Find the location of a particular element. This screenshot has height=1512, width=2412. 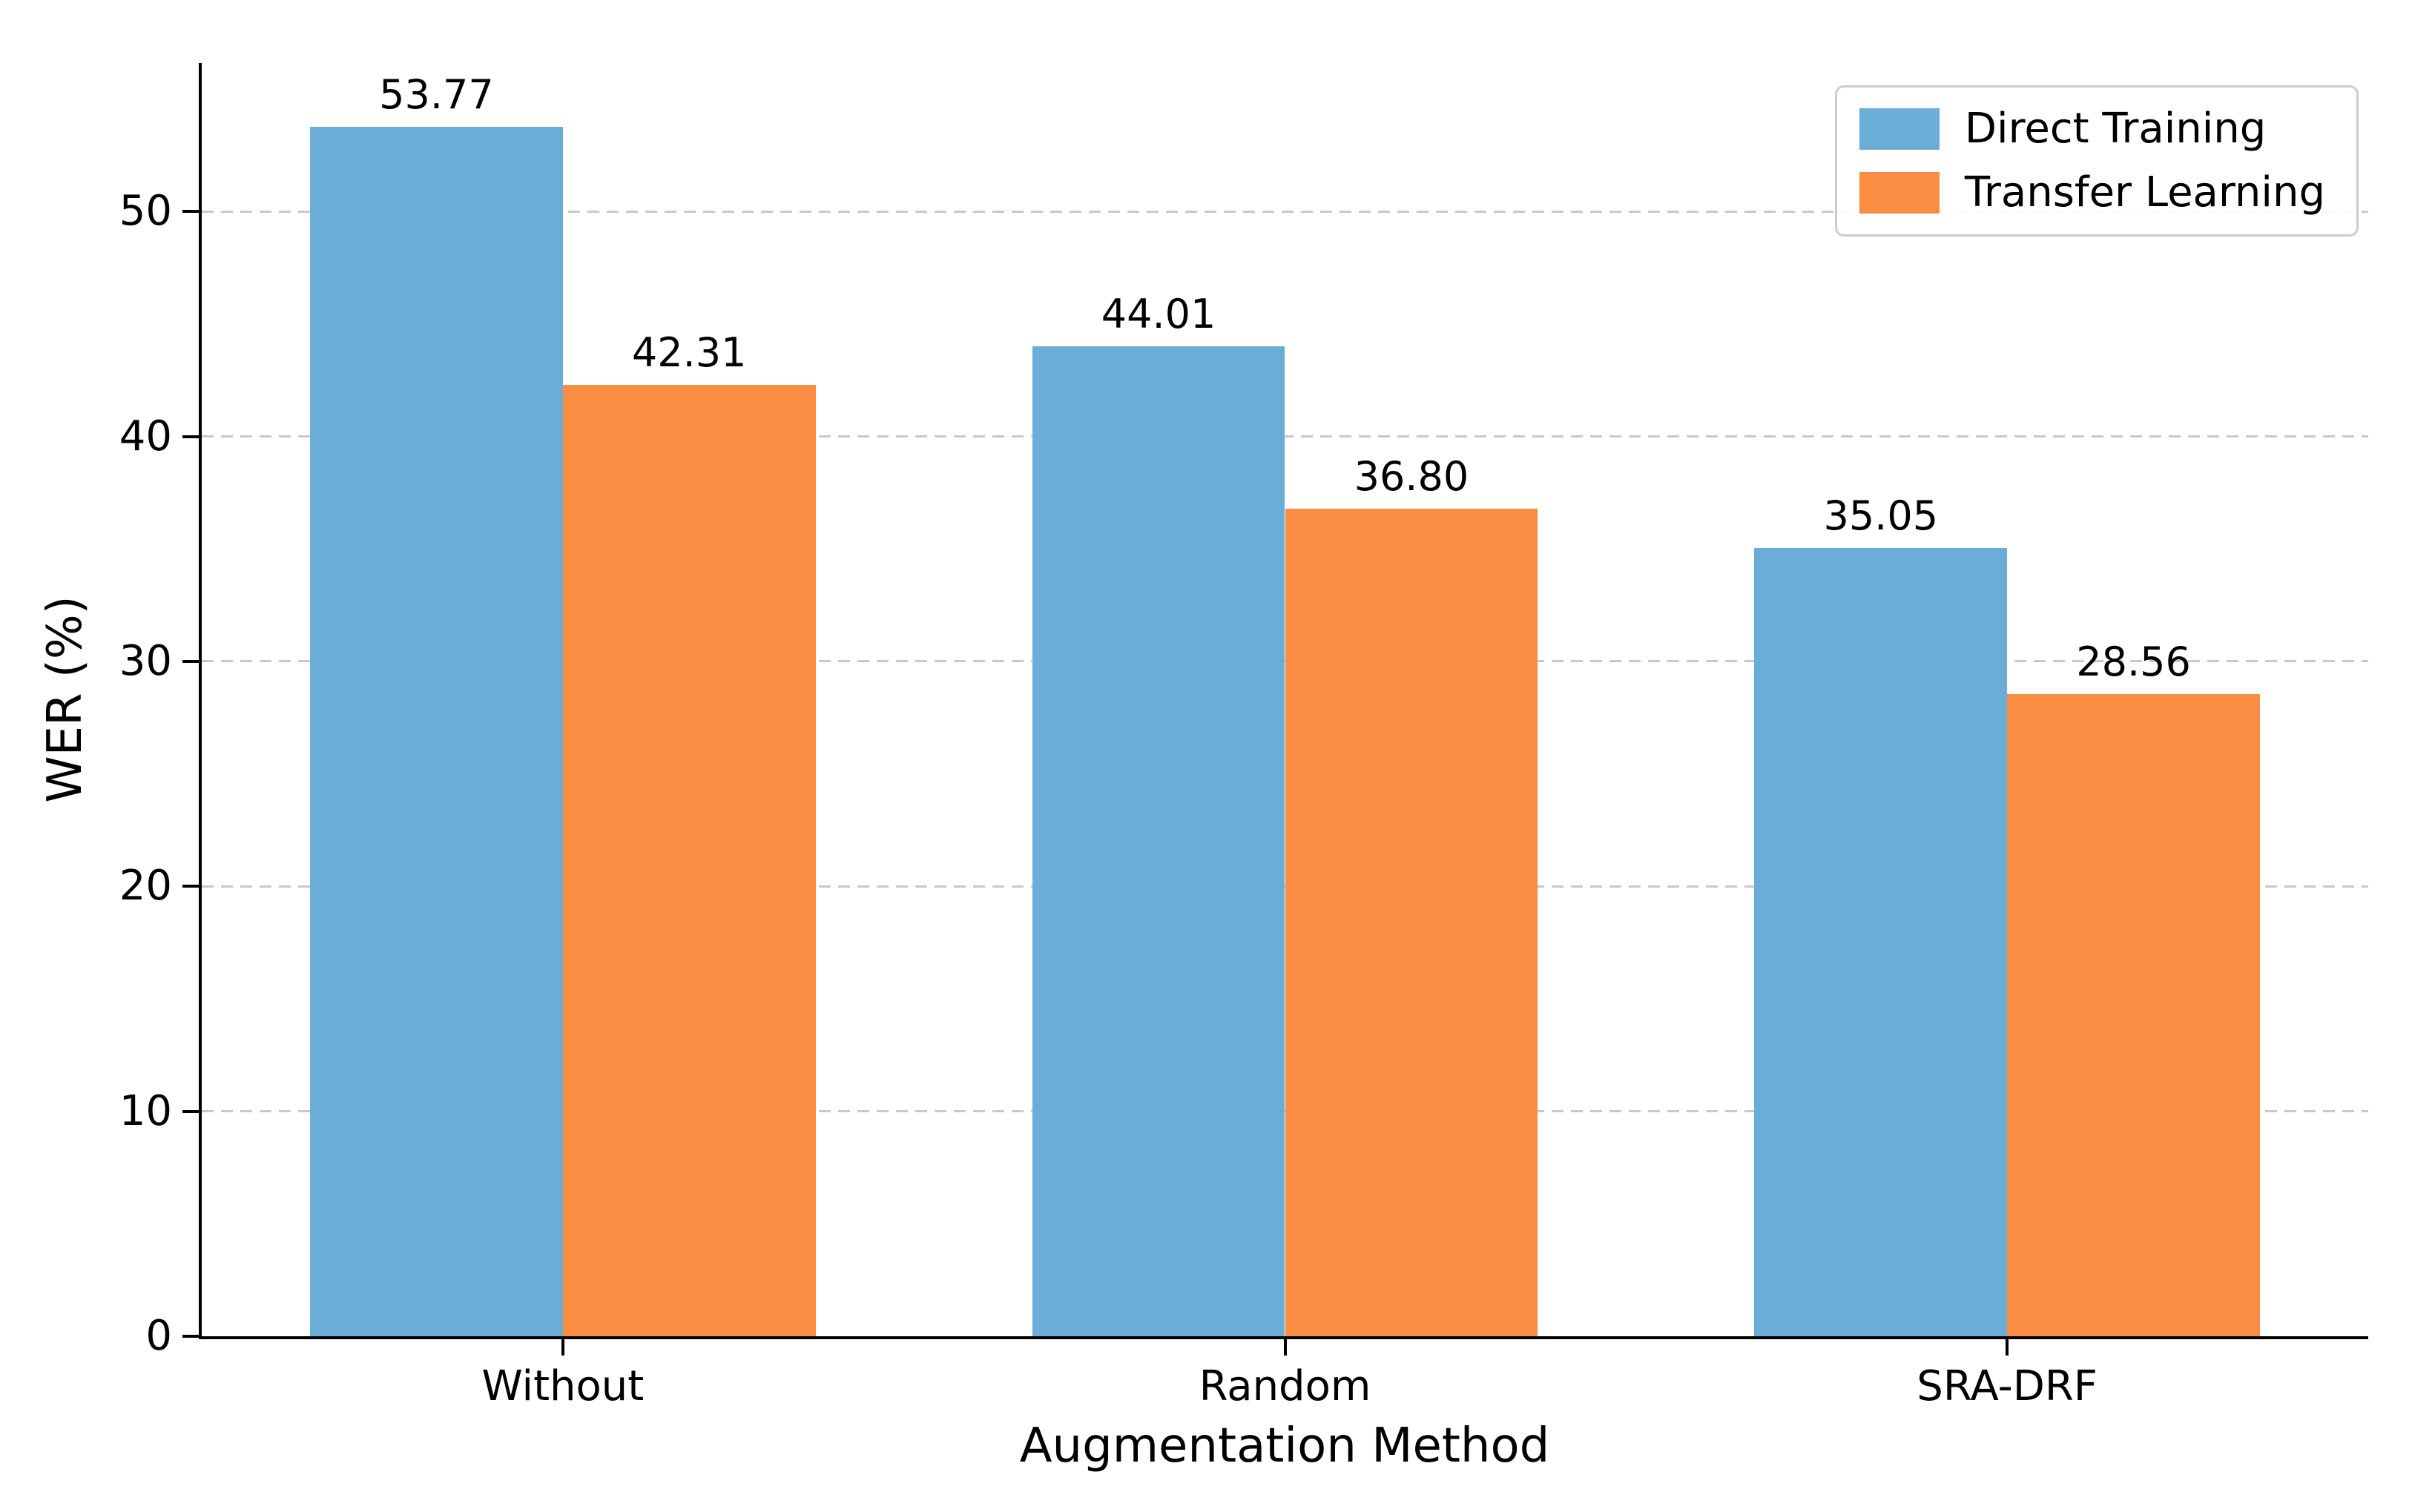

x-axis-title: Augmentation Method is located at coordinates (1284, 1446).